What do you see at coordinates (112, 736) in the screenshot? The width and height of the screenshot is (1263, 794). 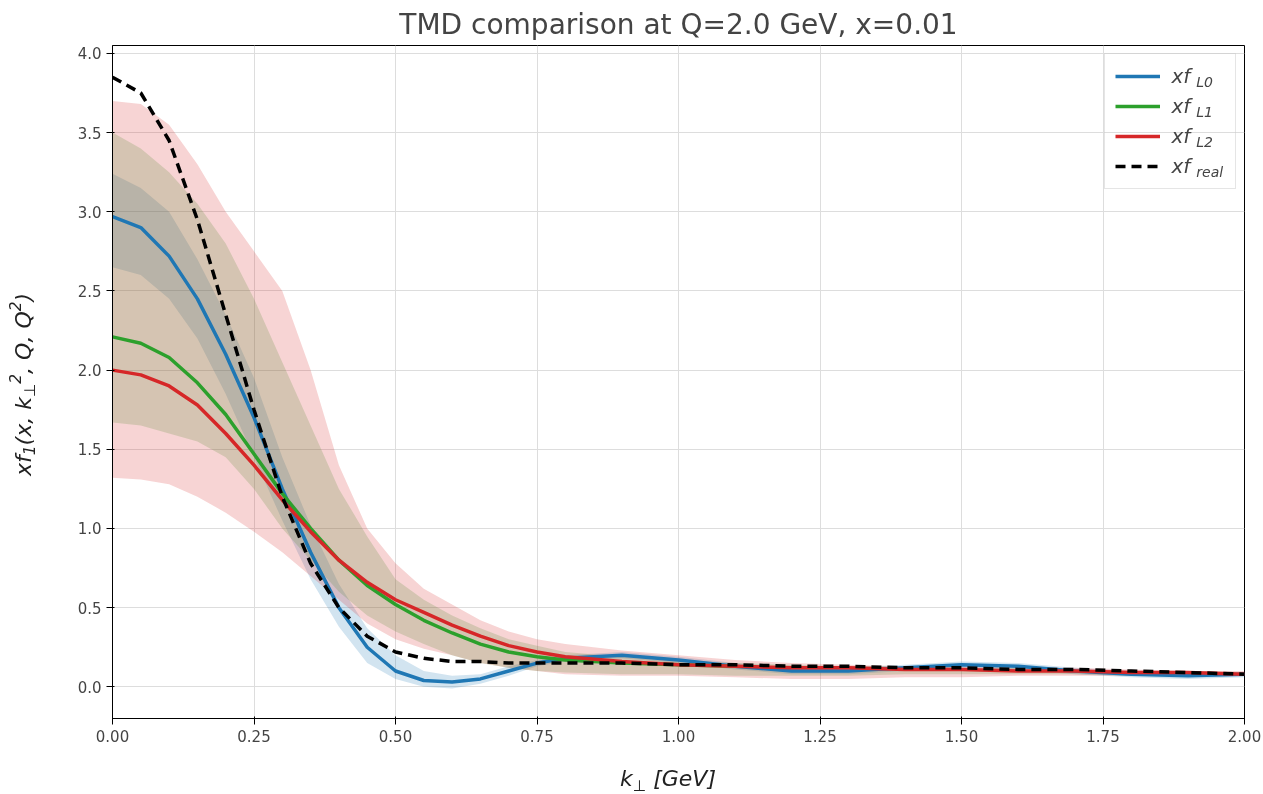 I see `x-tick-label: 0.00` at bounding box center [112, 736].